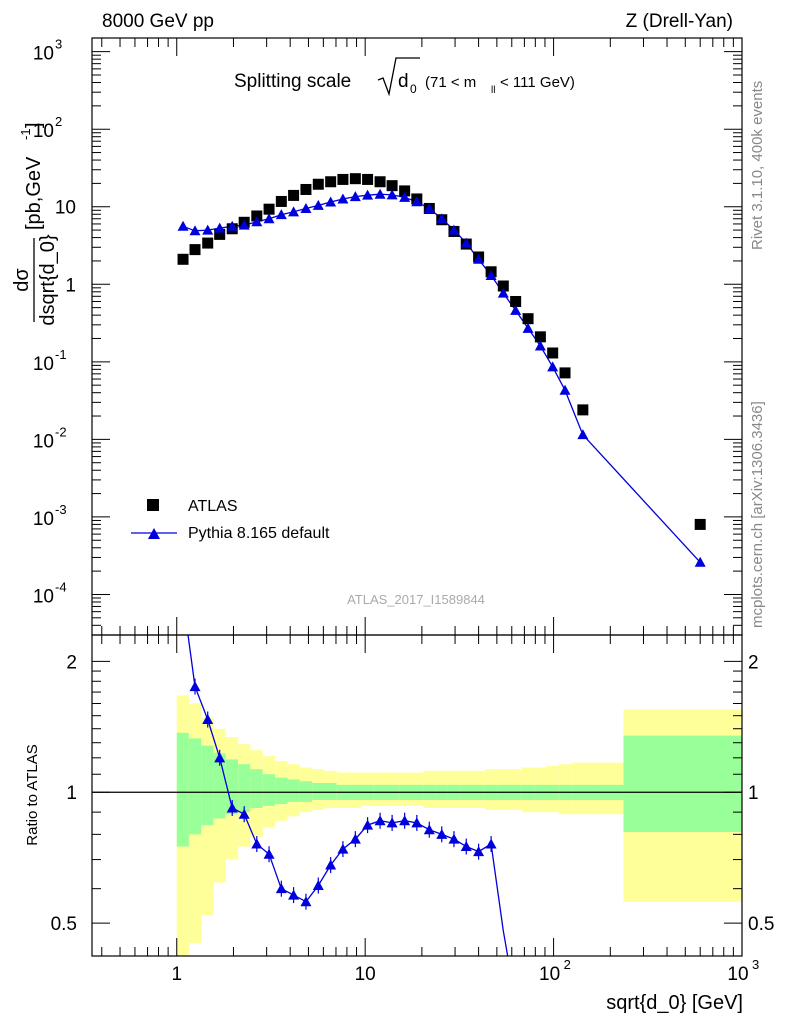  I want to click on ratio-y-tick-label-right: 0.5, so click(761, 924).